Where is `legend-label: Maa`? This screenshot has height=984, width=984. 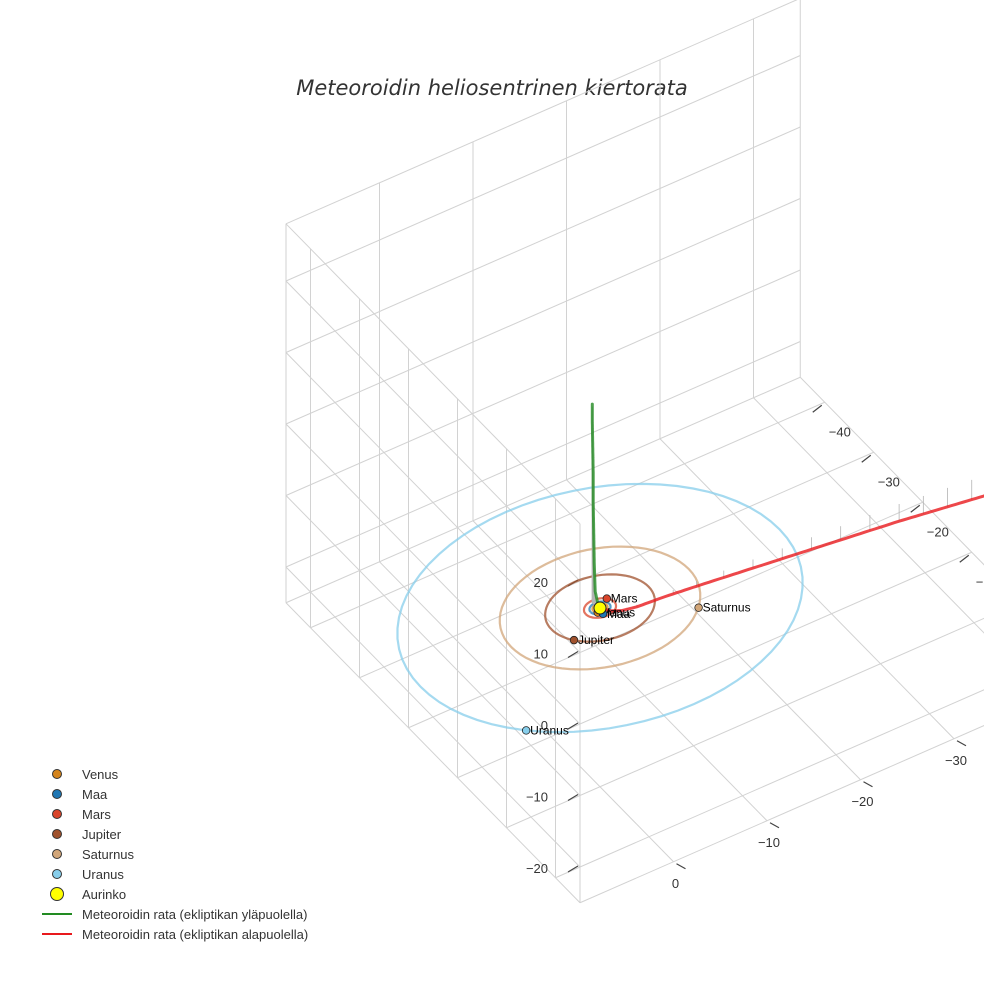 legend-label: Maa is located at coordinates (95, 794).